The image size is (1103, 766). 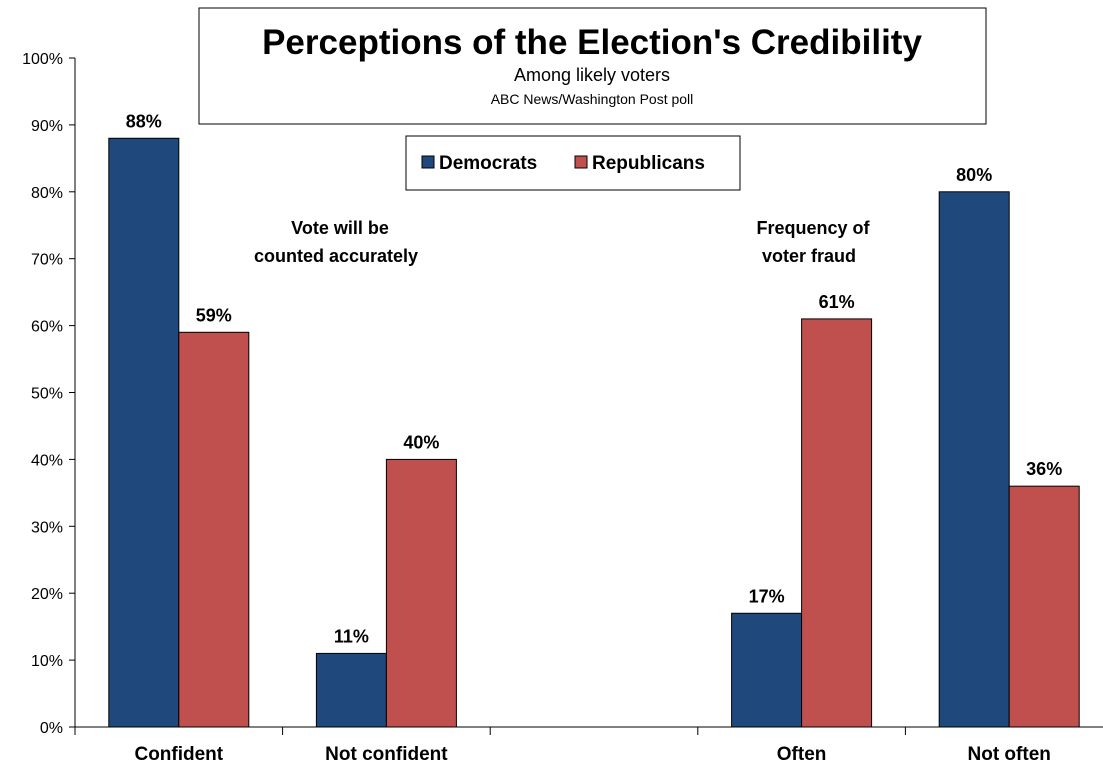 I want to click on legend-swatch-democrats, so click(x=428, y=162).